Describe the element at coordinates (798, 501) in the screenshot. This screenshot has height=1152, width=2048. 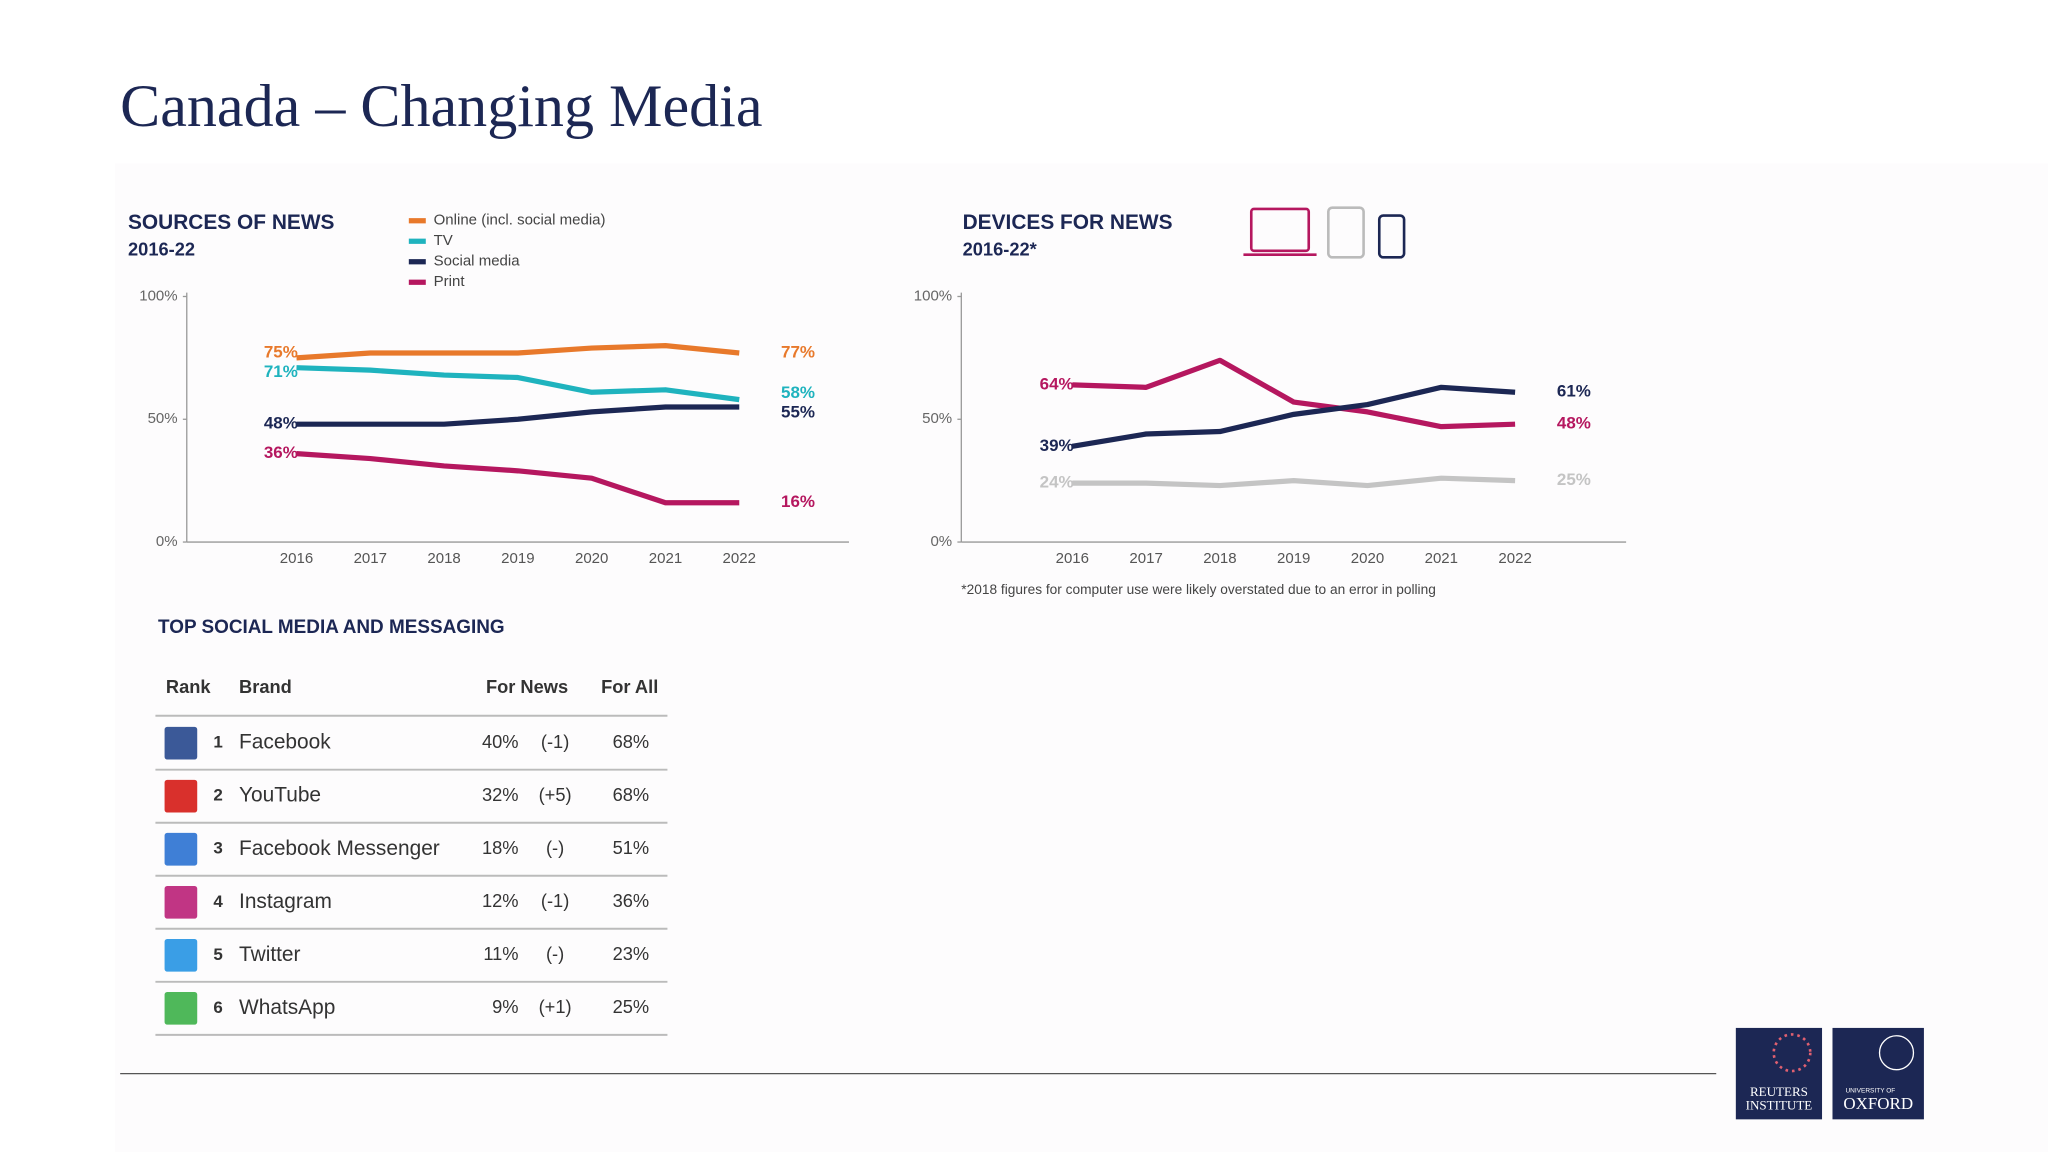
I see `data-label: 16%` at that location.